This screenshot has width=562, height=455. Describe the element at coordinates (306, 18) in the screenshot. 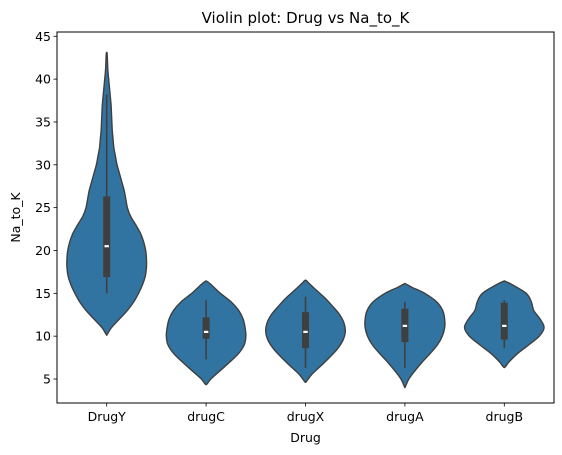

I see `chart-title: Violin plot: Drug vs Na_to_K` at that location.